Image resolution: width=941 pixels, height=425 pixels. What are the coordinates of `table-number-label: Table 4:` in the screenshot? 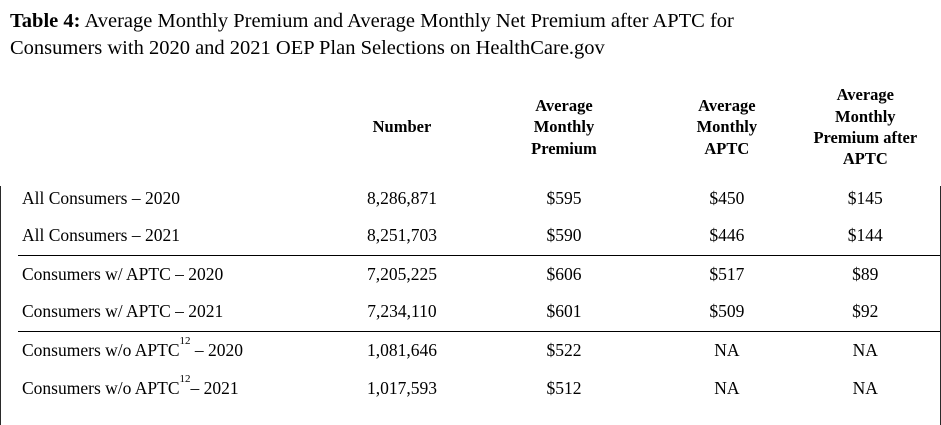 It's located at (45, 21).